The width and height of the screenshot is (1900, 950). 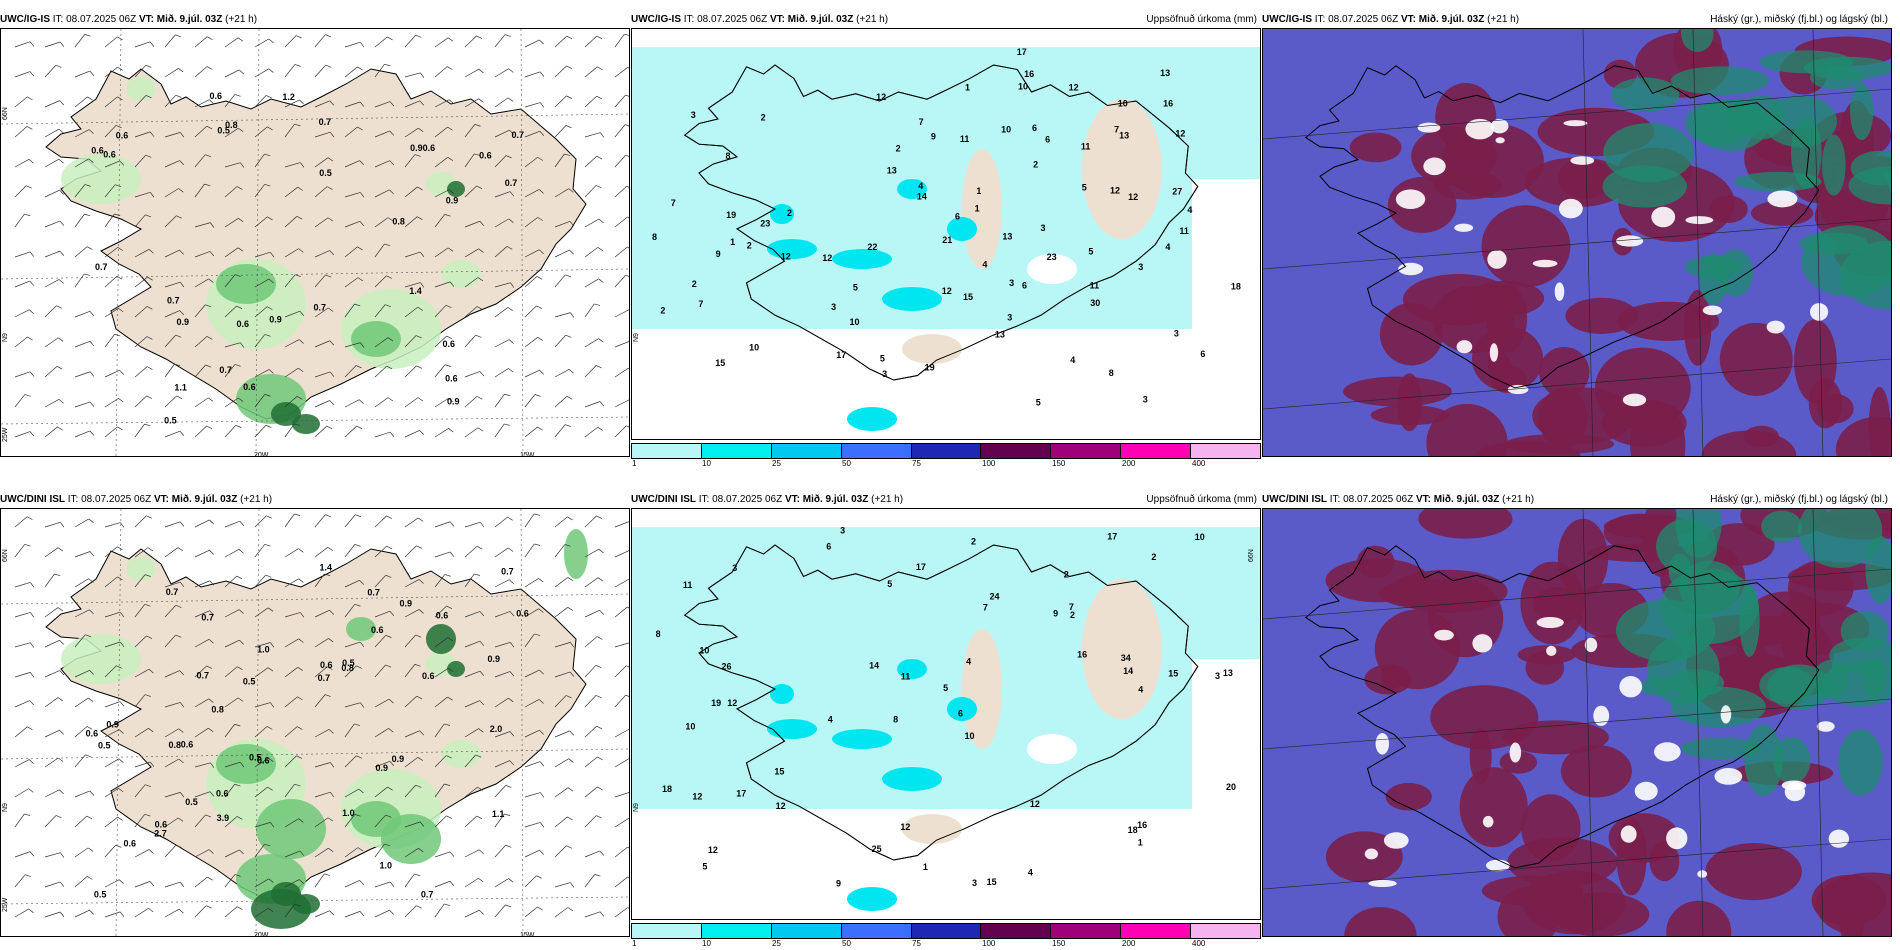 I want to click on value-label: 4, so click(x=1189, y=210).